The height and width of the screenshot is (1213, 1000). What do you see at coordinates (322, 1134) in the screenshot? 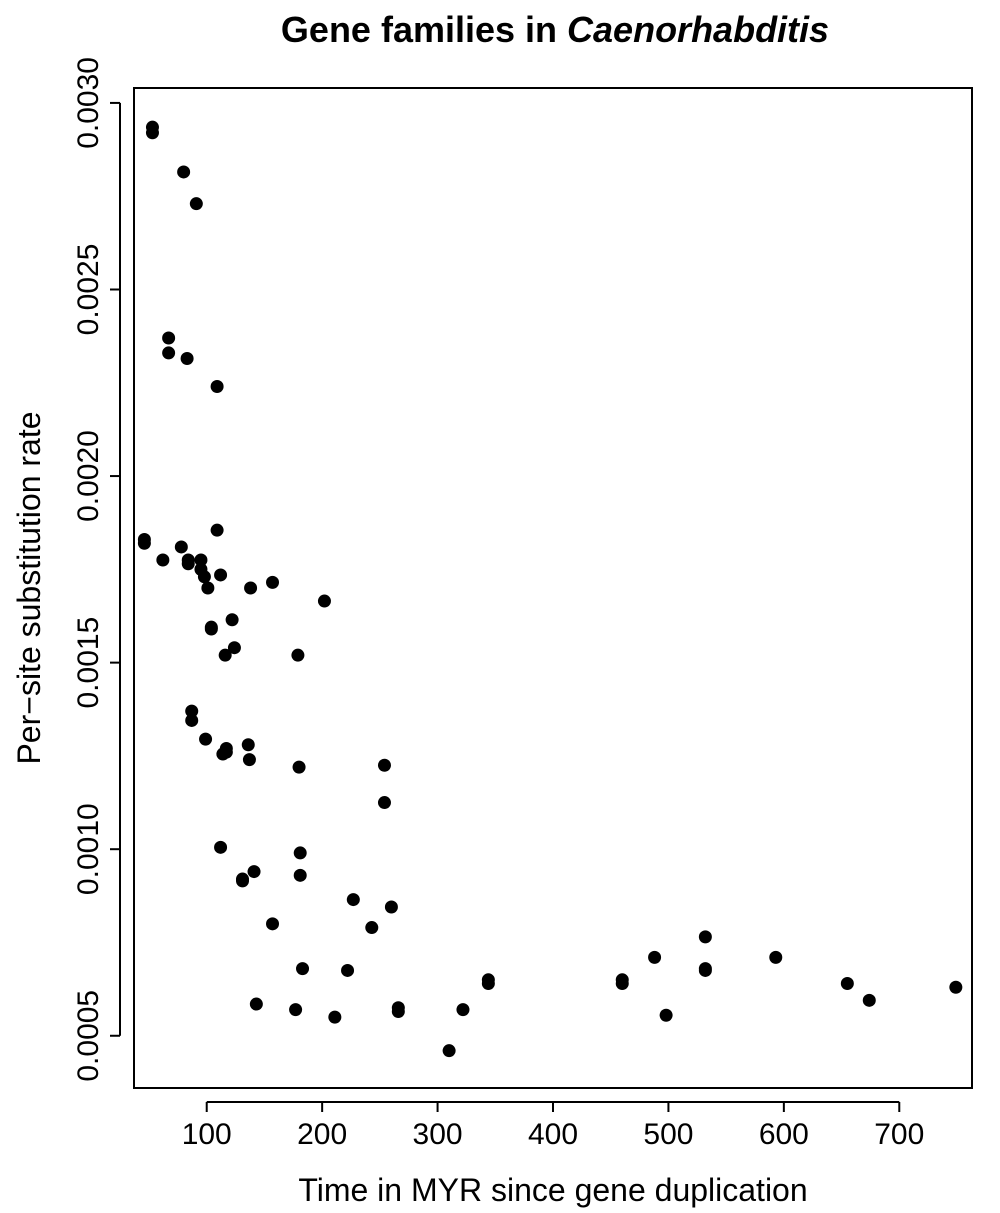
I see `x-tick-label: 200` at bounding box center [322, 1134].